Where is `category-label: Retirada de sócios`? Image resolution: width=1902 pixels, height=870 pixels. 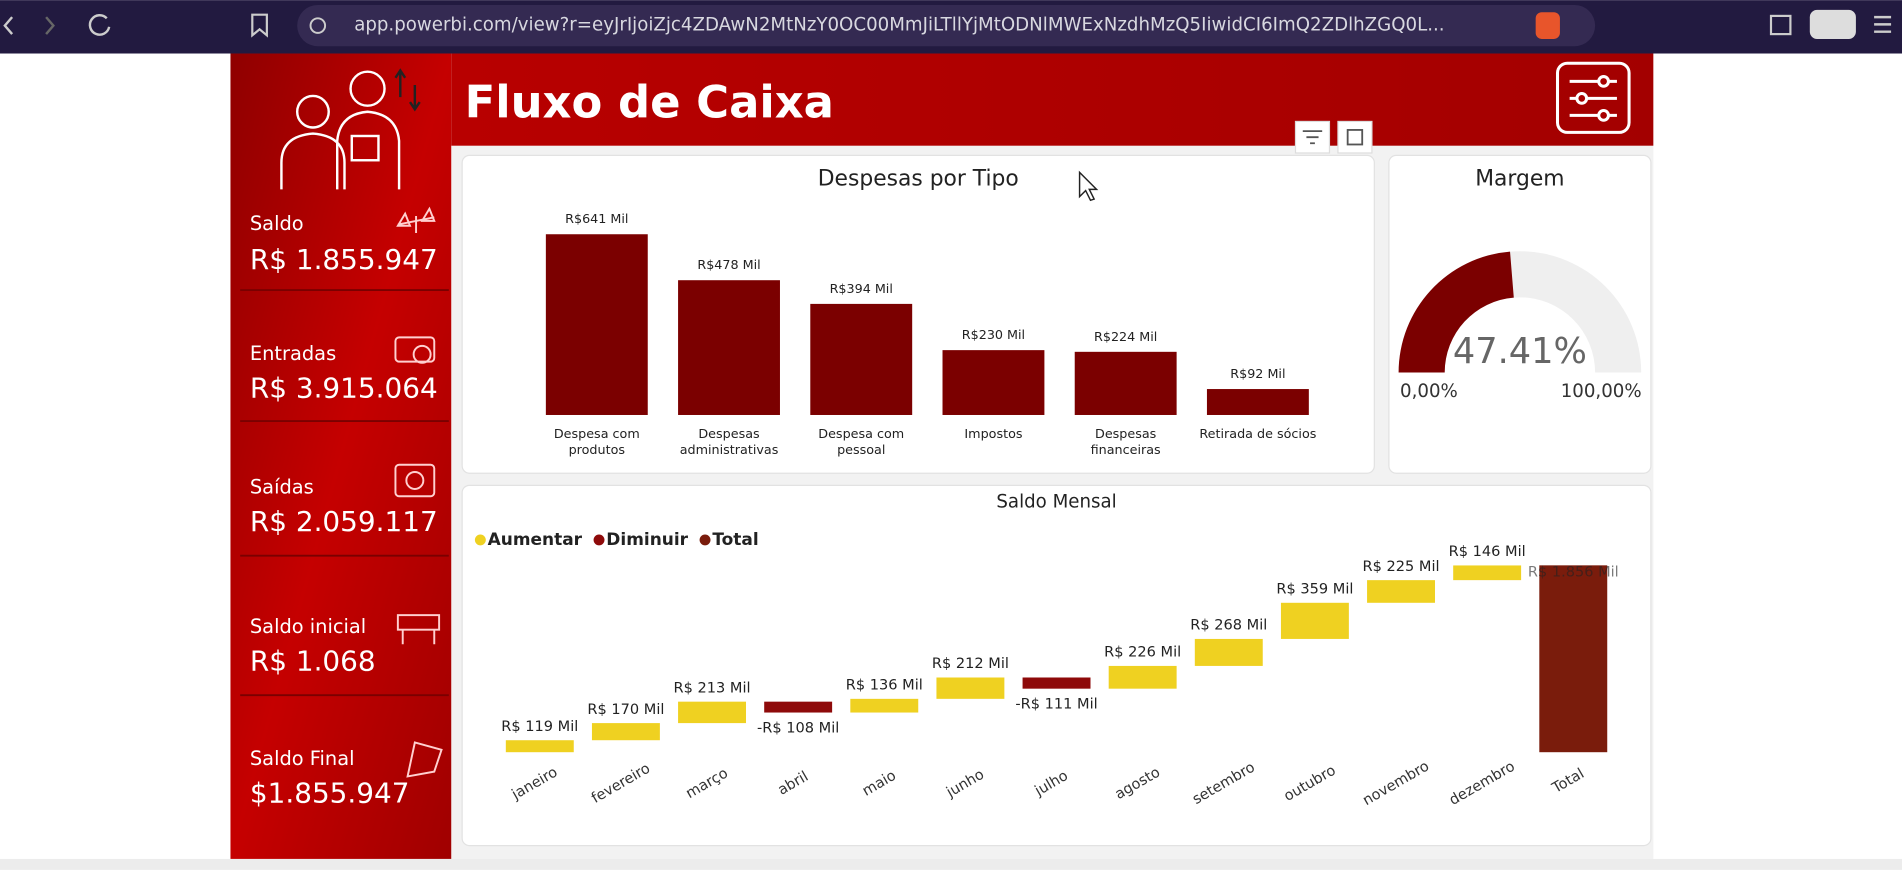 category-label: Retirada de sócios is located at coordinates (1258, 434).